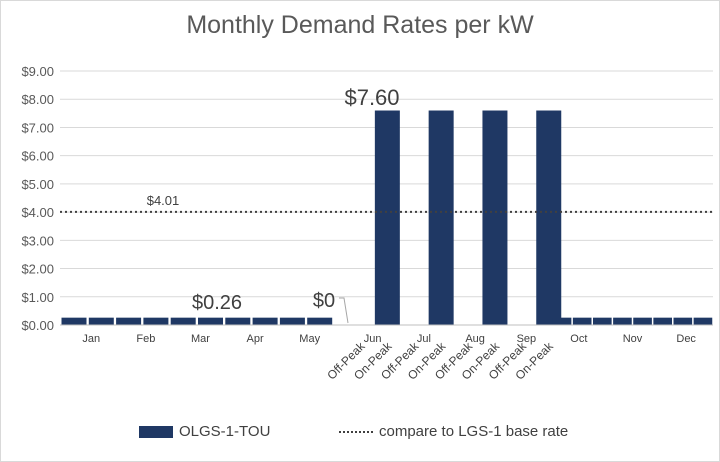  Describe the element at coordinates (200, 339) in the screenshot. I see `x-tick-label: Mar` at that location.